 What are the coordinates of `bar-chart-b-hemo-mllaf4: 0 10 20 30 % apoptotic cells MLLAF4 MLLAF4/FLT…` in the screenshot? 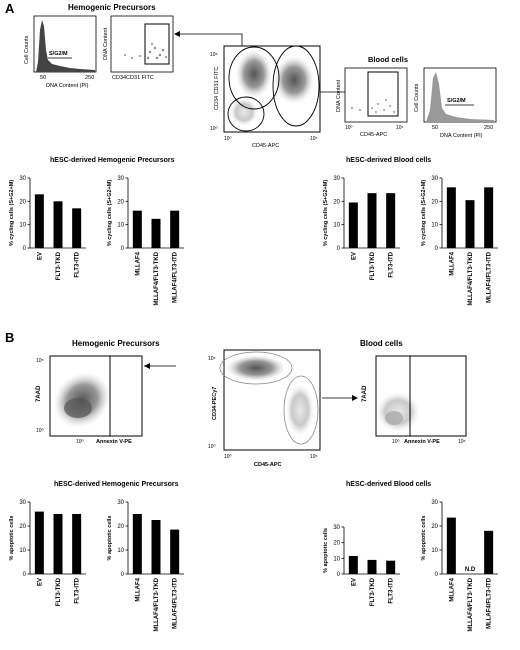 It's located at (145, 566).